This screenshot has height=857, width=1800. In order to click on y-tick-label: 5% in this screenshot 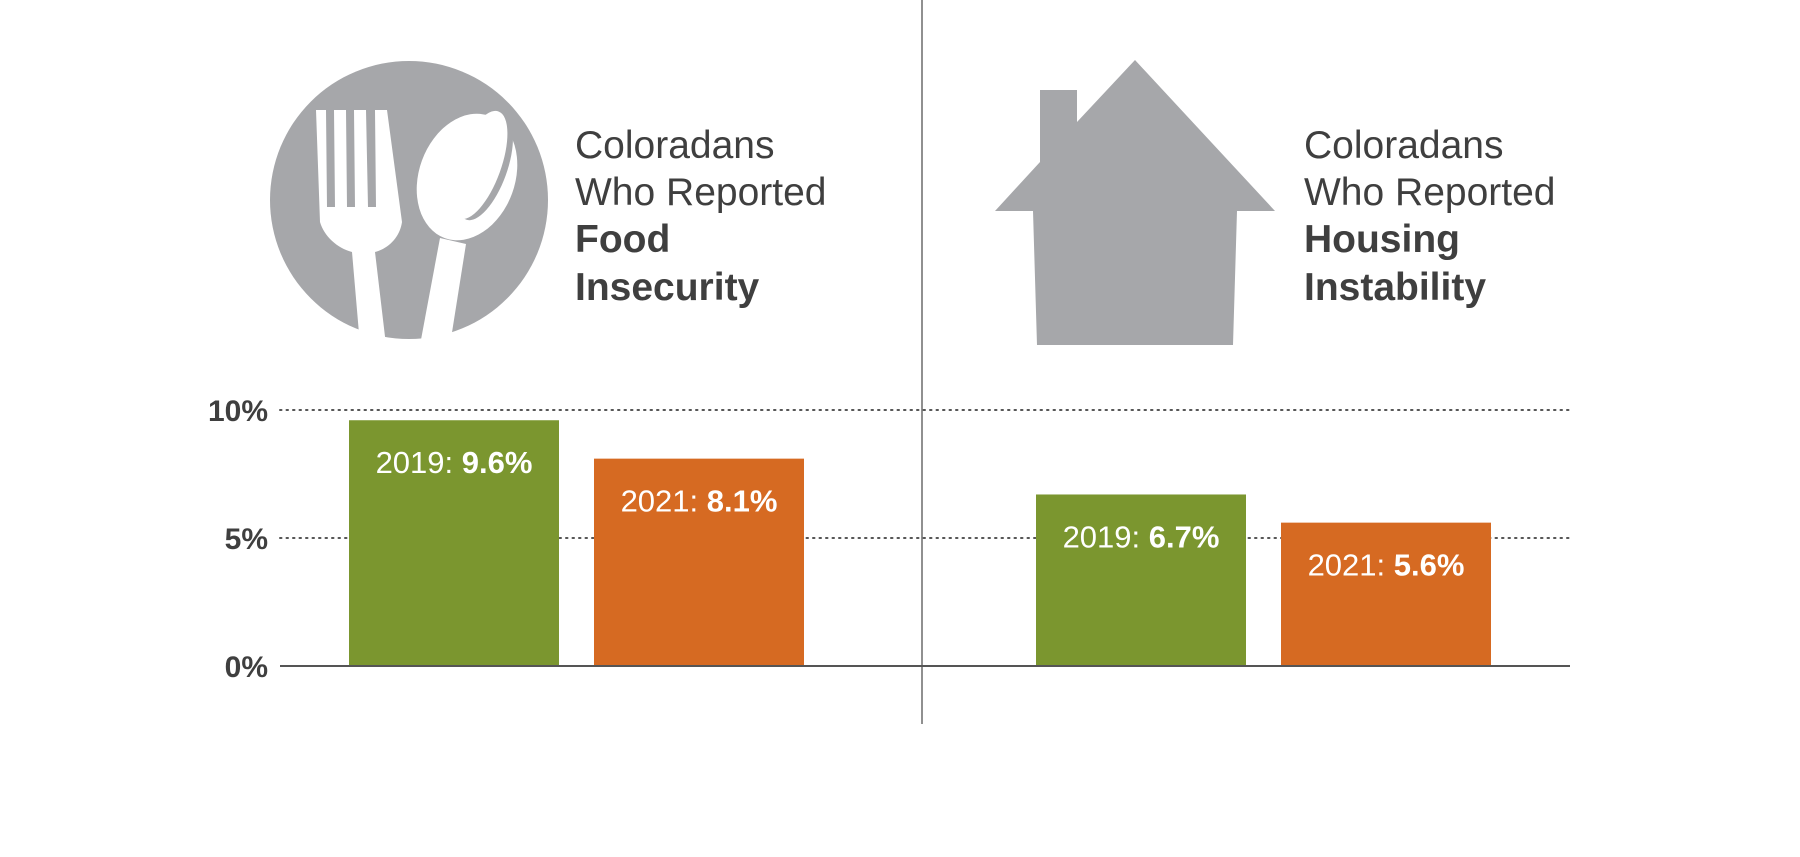, I will do `click(246, 539)`.